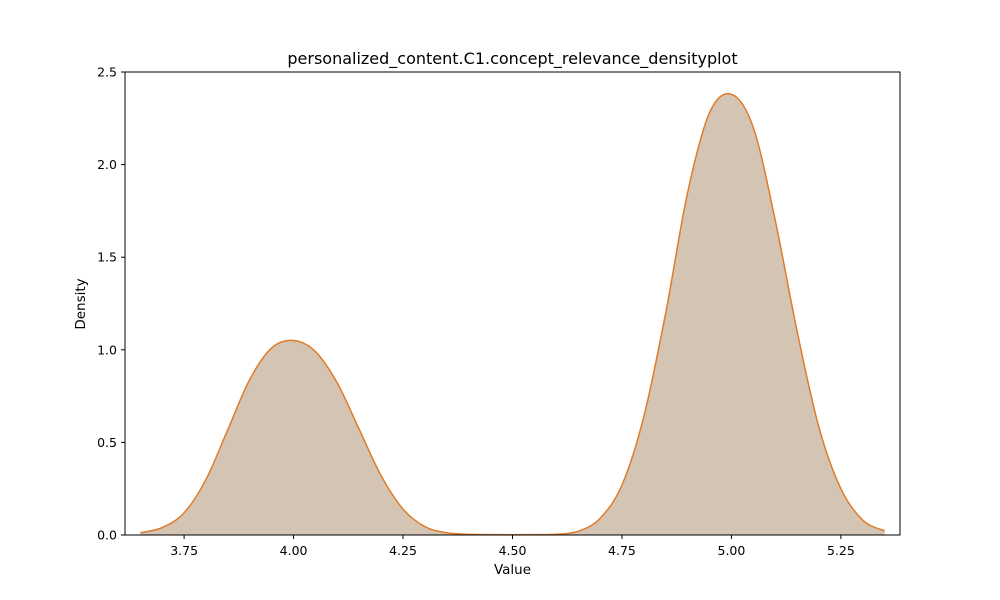  I want to click on x-tick-label: 5.00, so click(732, 550).